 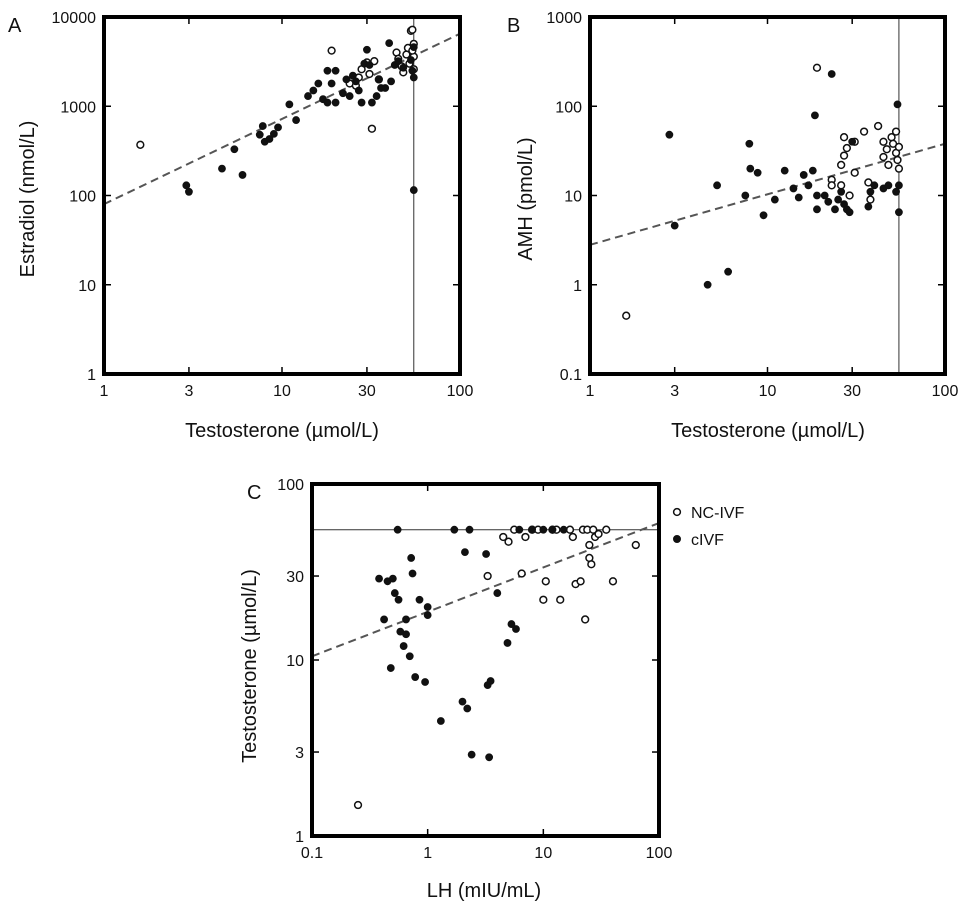 What do you see at coordinates (768, 431) in the screenshot?
I see `panel-b-x-axis-label: Testosterone (µmol/L)` at bounding box center [768, 431].